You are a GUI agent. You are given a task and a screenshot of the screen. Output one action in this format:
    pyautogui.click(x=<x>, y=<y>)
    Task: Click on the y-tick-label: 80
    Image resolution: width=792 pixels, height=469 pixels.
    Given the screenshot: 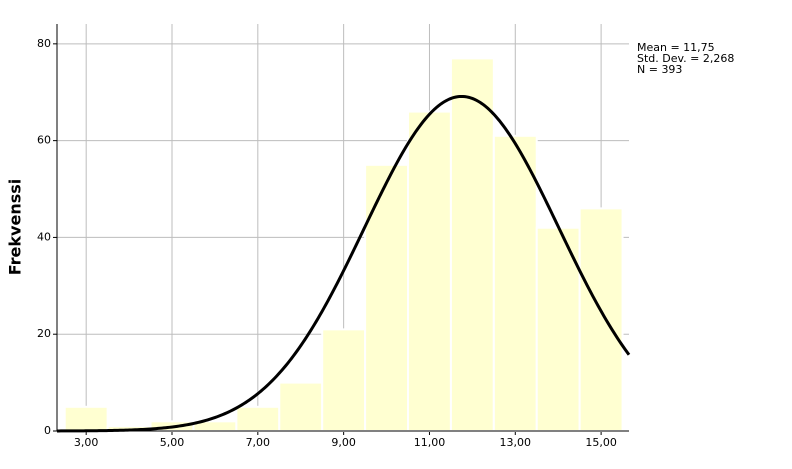 What is the action you would take?
    pyautogui.click(x=44, y=43)
    